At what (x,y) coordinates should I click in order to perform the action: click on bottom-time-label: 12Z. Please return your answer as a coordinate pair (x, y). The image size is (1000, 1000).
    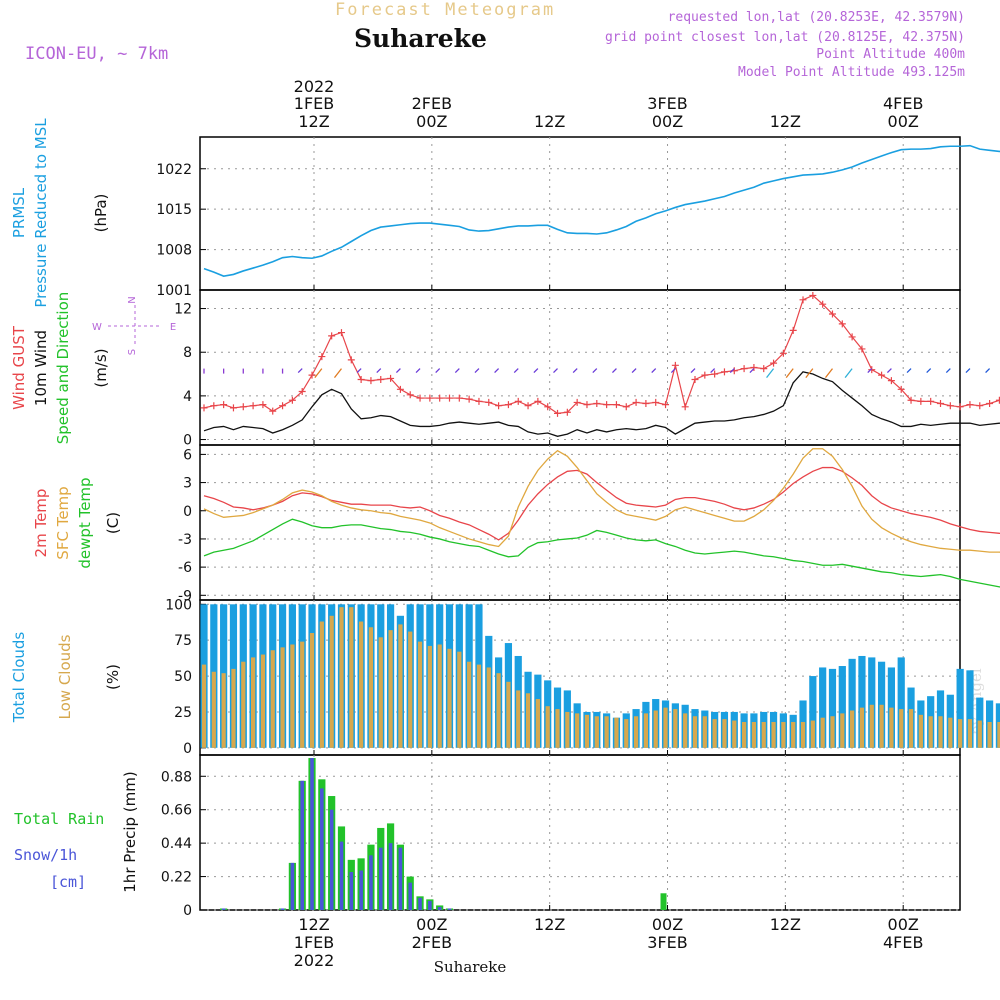
    Looking at the image, I should click on (549, 924).